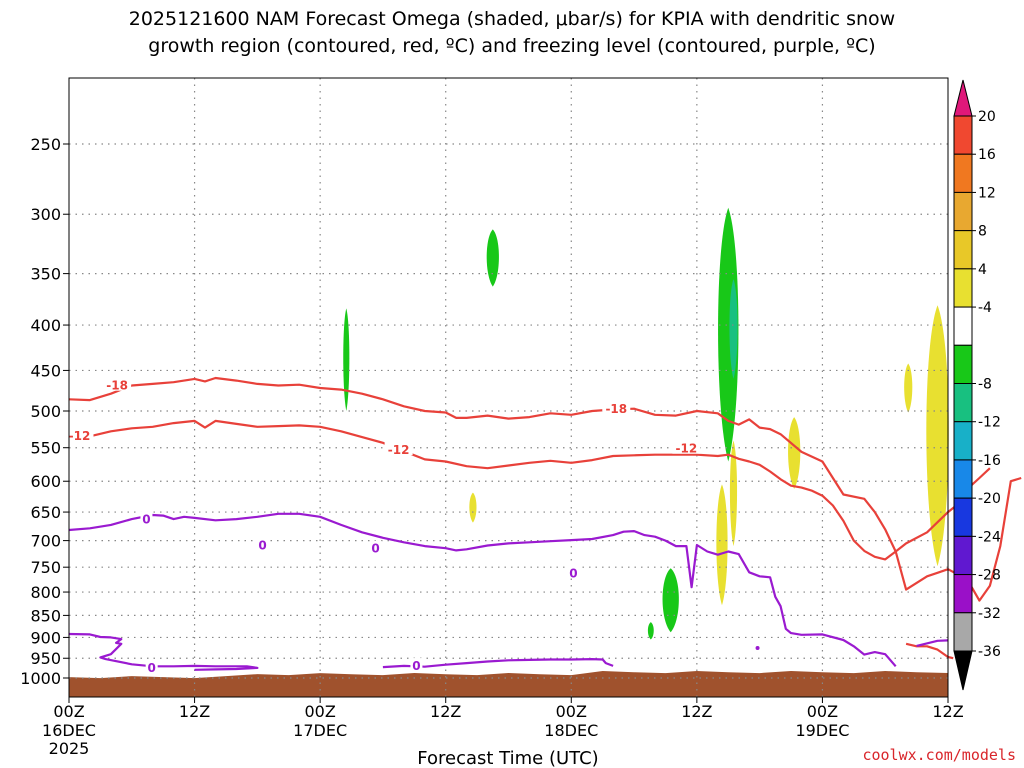  Describe the element at coordinates (687, 449) in the screenshot. I see `contour-label-4: -12` at that location.